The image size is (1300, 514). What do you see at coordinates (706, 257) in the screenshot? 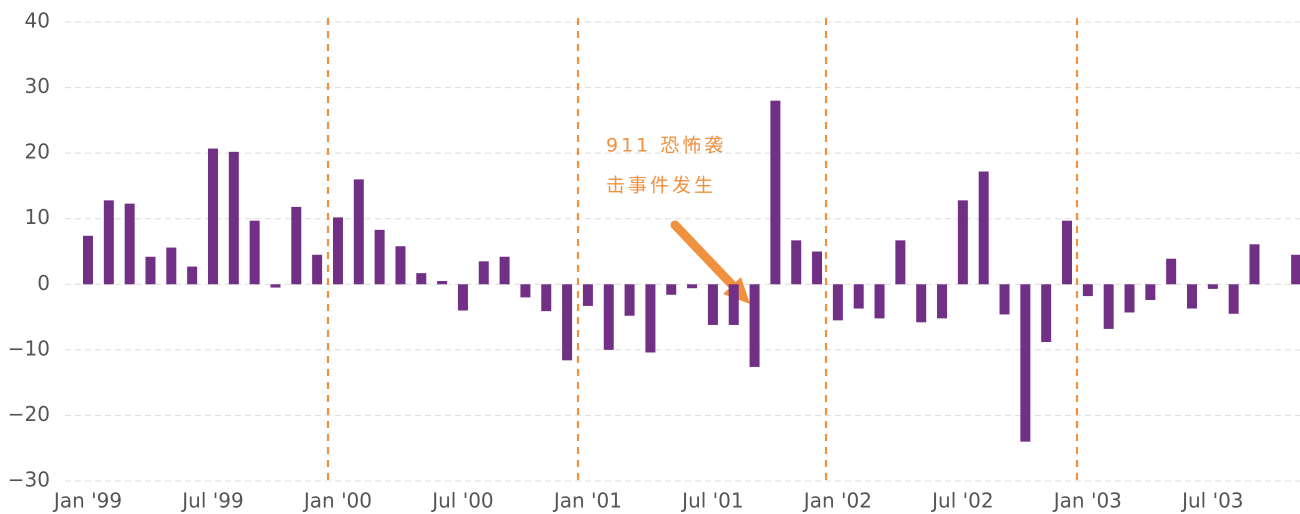
I see `arrow-shaft` at bounding box center [706, 257].